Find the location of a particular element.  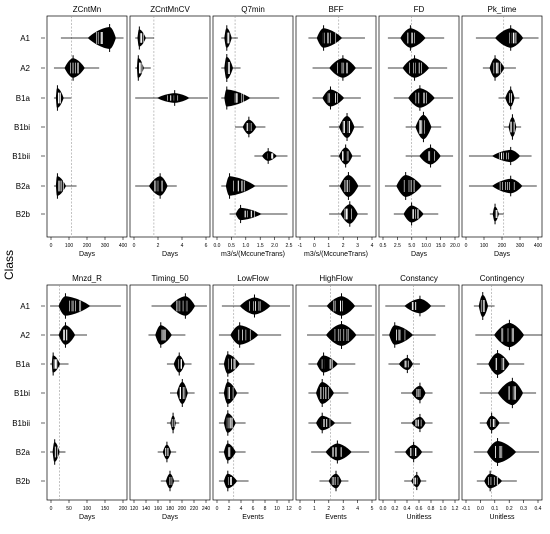

panel-title: Contingency is located at coordinates (502, 278).